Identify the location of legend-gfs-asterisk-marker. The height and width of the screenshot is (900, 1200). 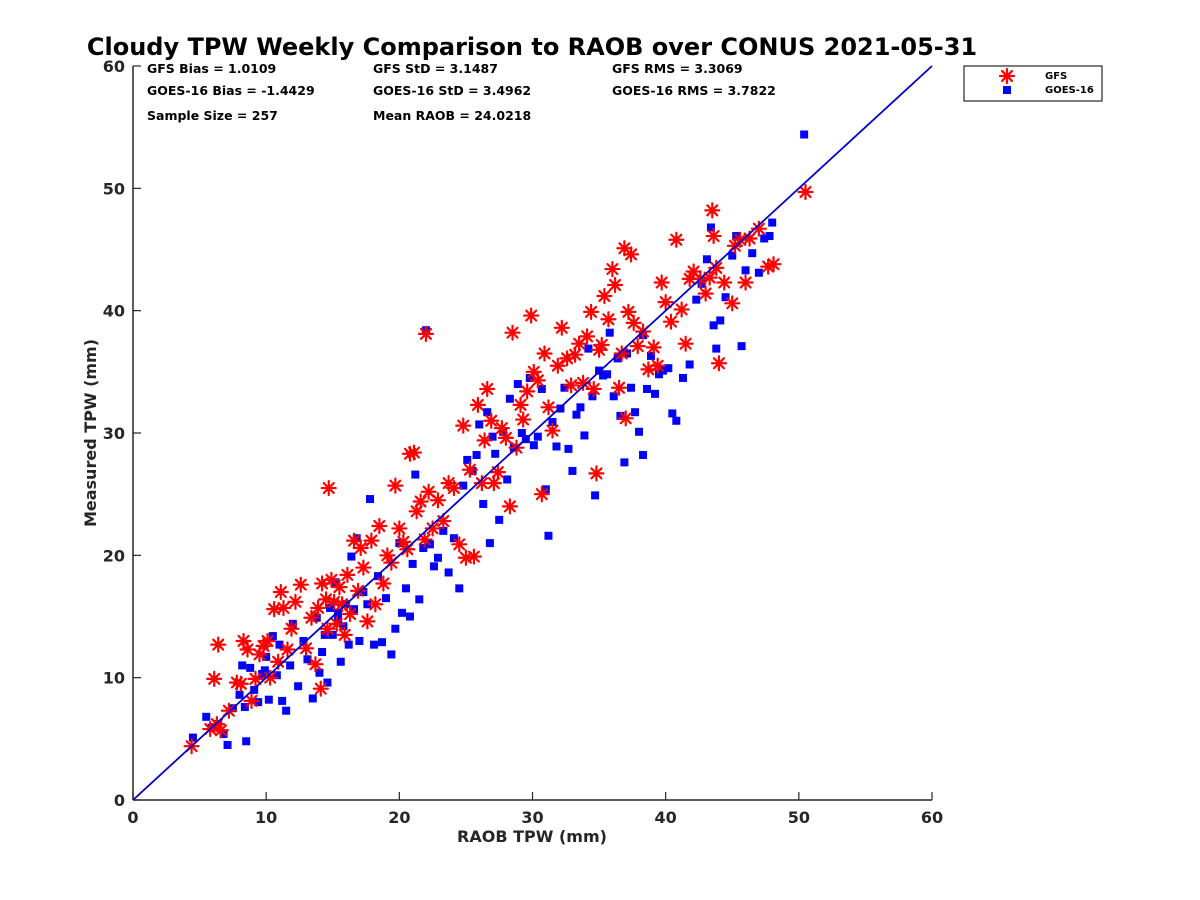
(1007, 76).